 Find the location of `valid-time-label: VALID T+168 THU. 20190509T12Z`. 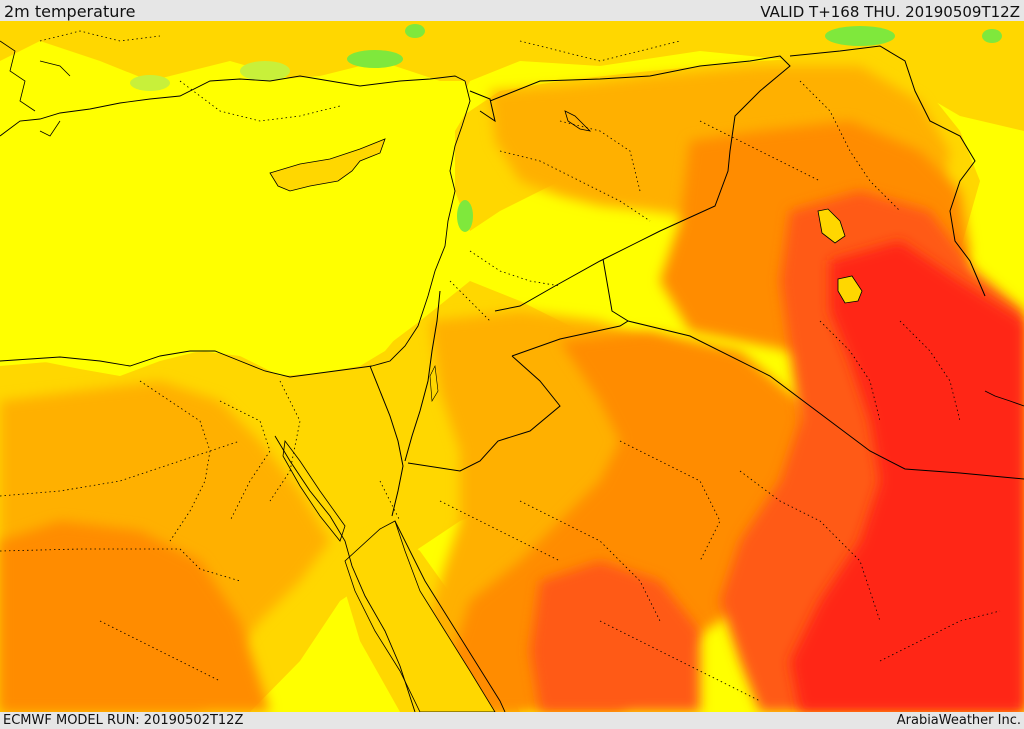

valid-time-label: VALID T+168 THU. 20190509T12Z is located at coordinates (890, 12).